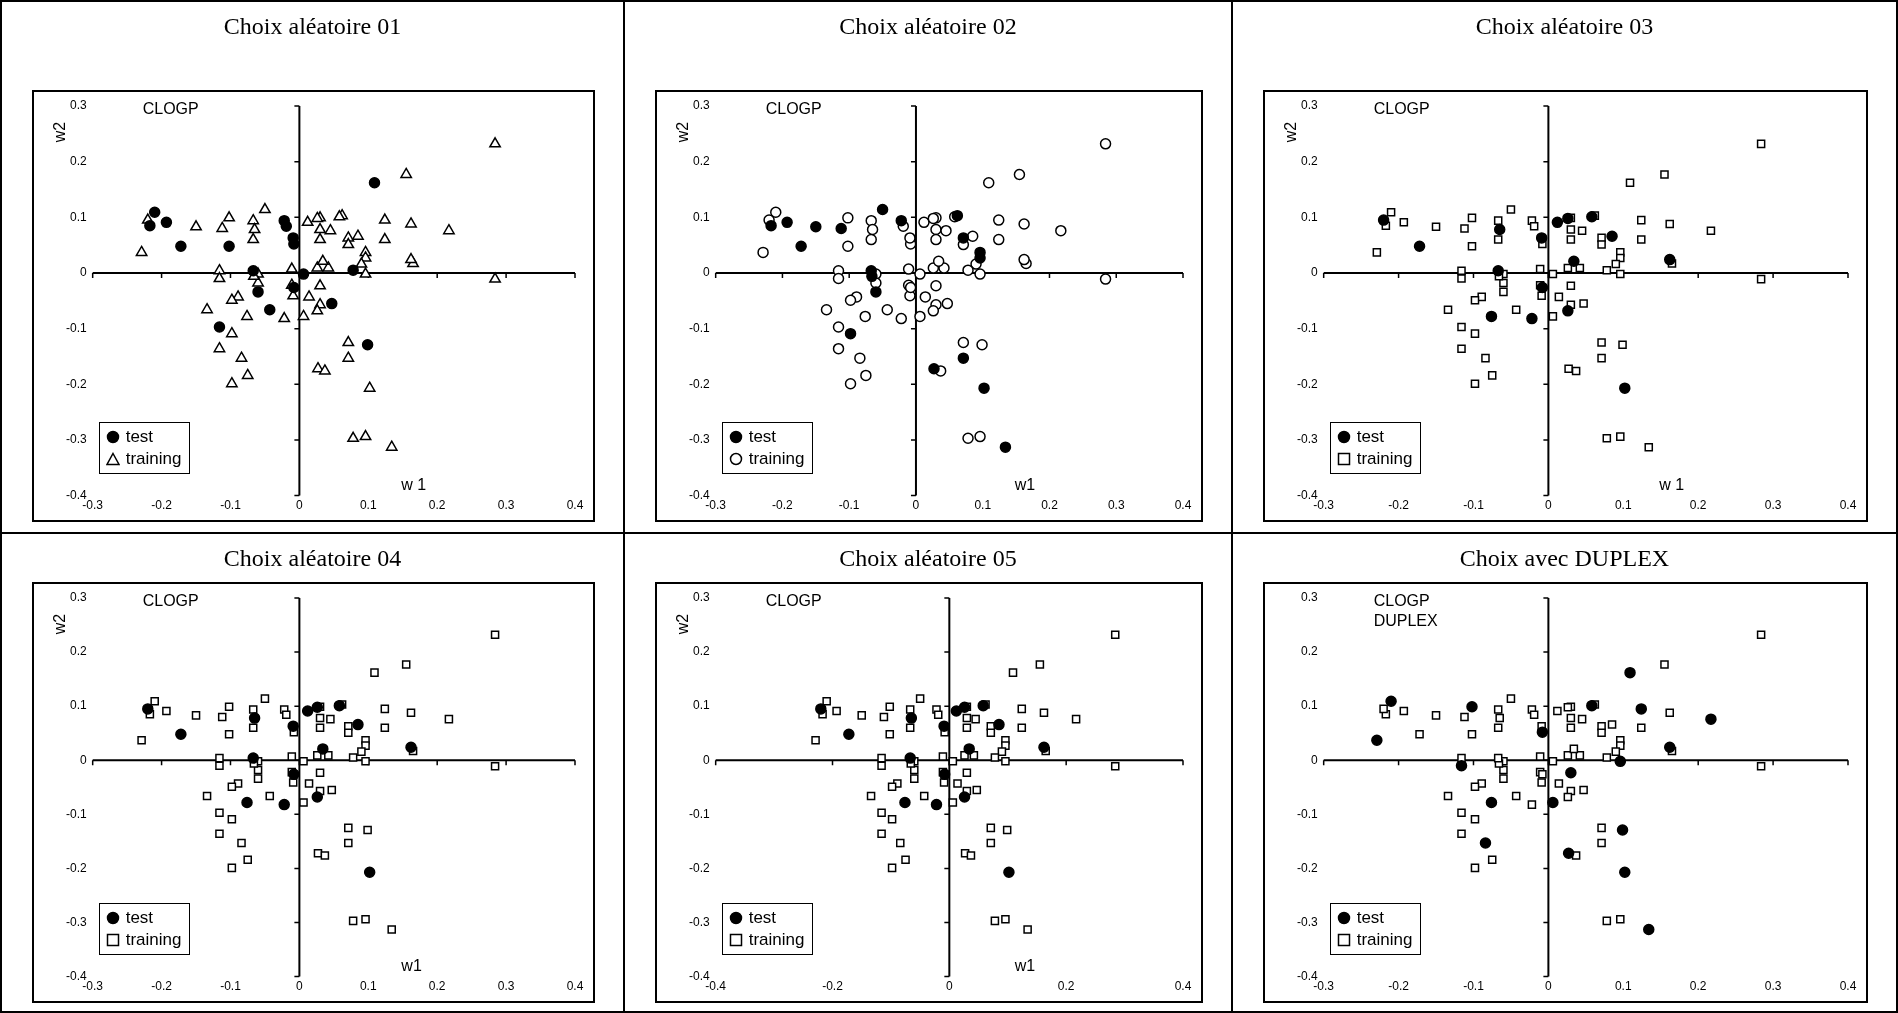 This screenshot has width=1898, height=1013. I want to click on chart-title: Choix aléatoire 03, so click(1564, 26).